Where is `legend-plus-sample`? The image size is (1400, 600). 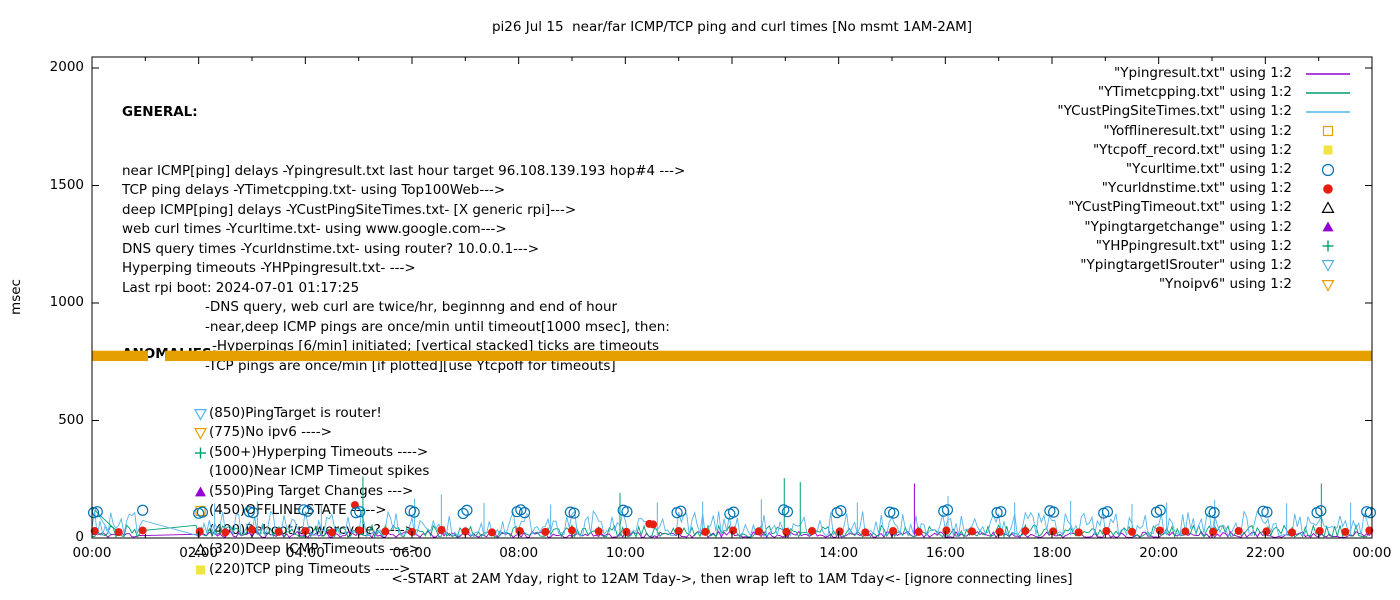
legend-plus-sample is located at coordinates (1328, 246).